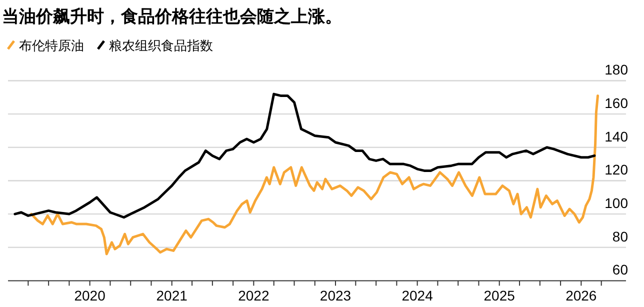  Describe the element at coordinates (616, 170) in the screenshot. I see `y-tick-label: 120` at that location.